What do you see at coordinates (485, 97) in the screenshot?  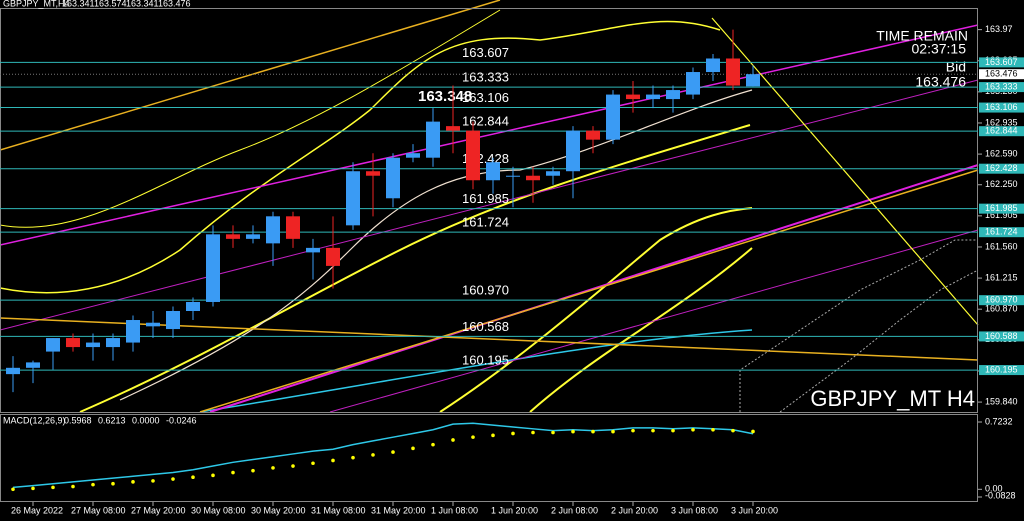 I see `level-label: 163.106` at bounding box center [485, 97].